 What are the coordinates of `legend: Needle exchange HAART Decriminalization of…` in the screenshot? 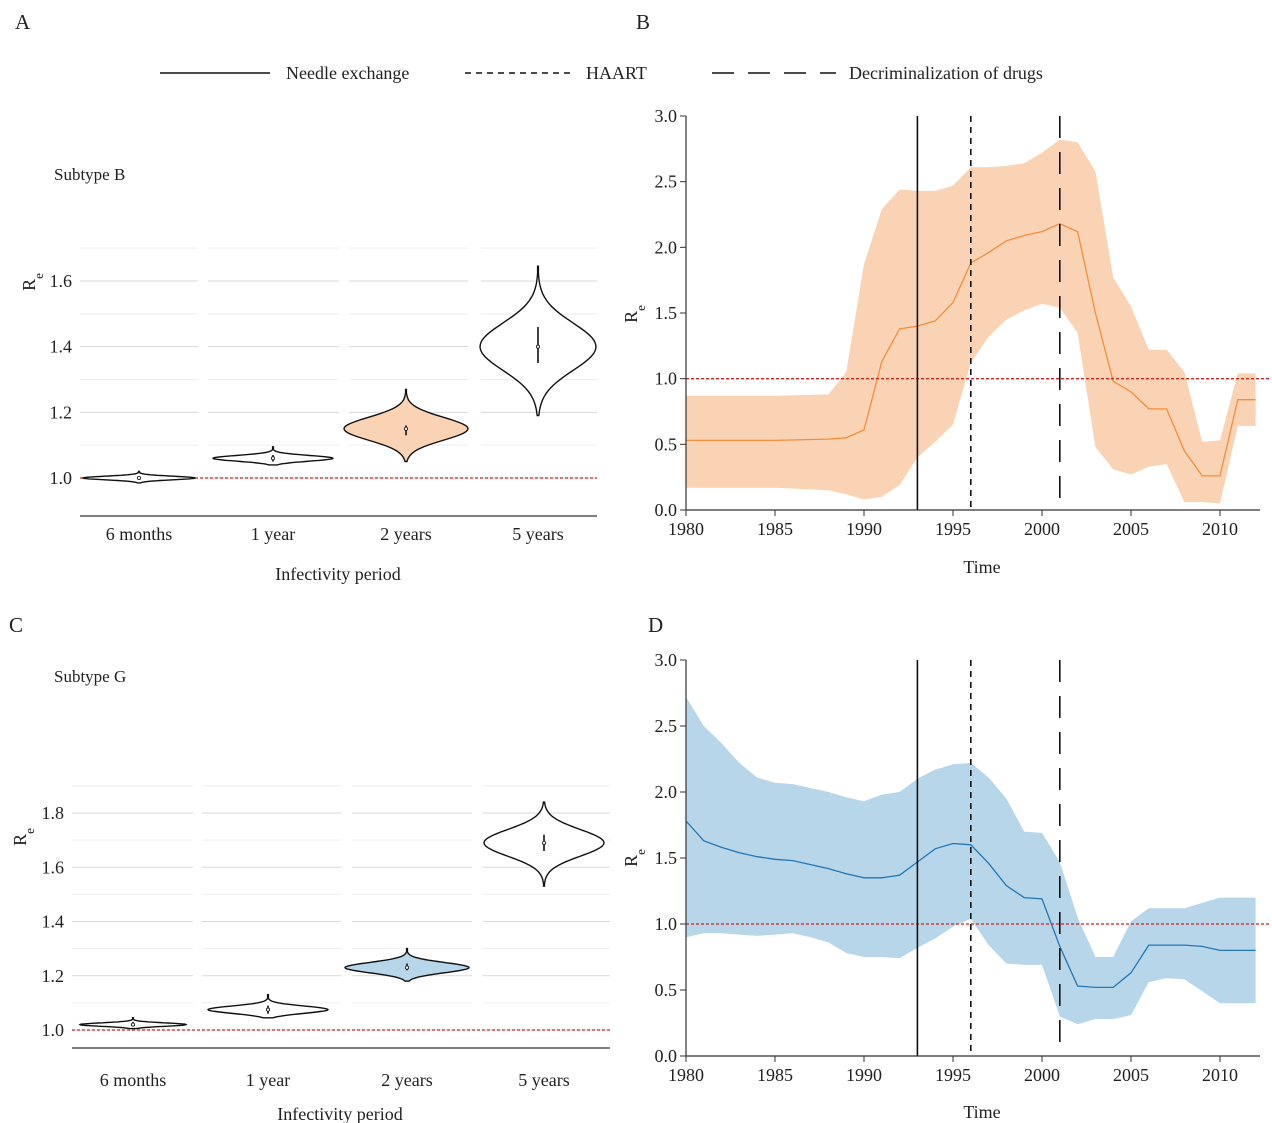 It's located at (601, 73).